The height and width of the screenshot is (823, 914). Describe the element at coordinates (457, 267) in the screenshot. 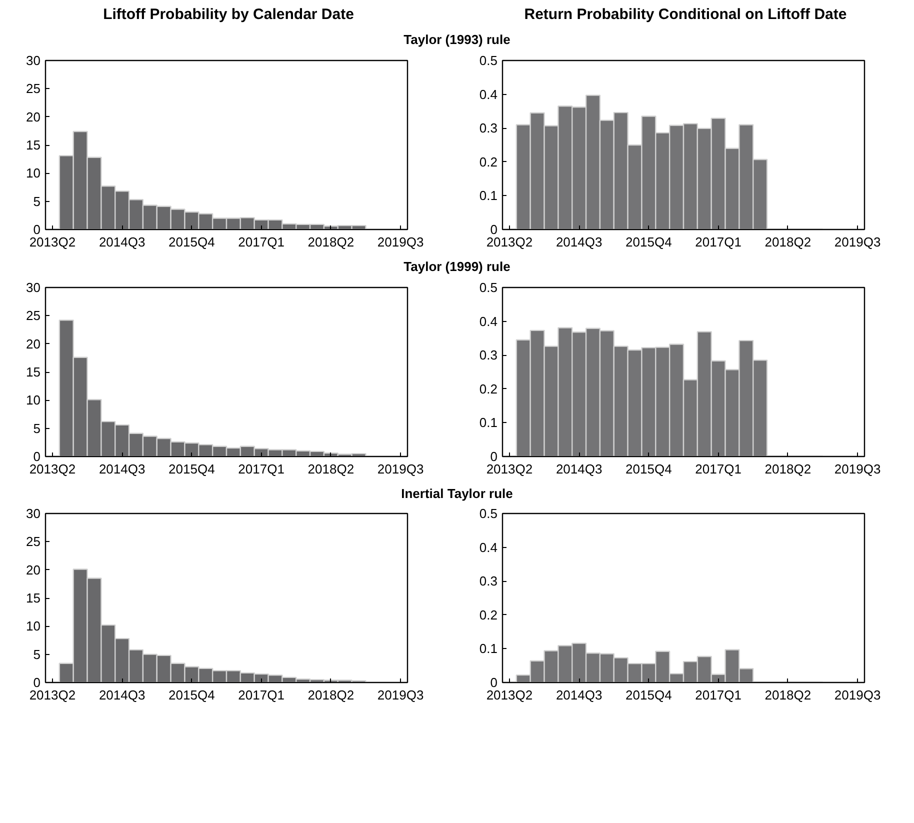

I see `text: Taylor (1999) rule` at that location.